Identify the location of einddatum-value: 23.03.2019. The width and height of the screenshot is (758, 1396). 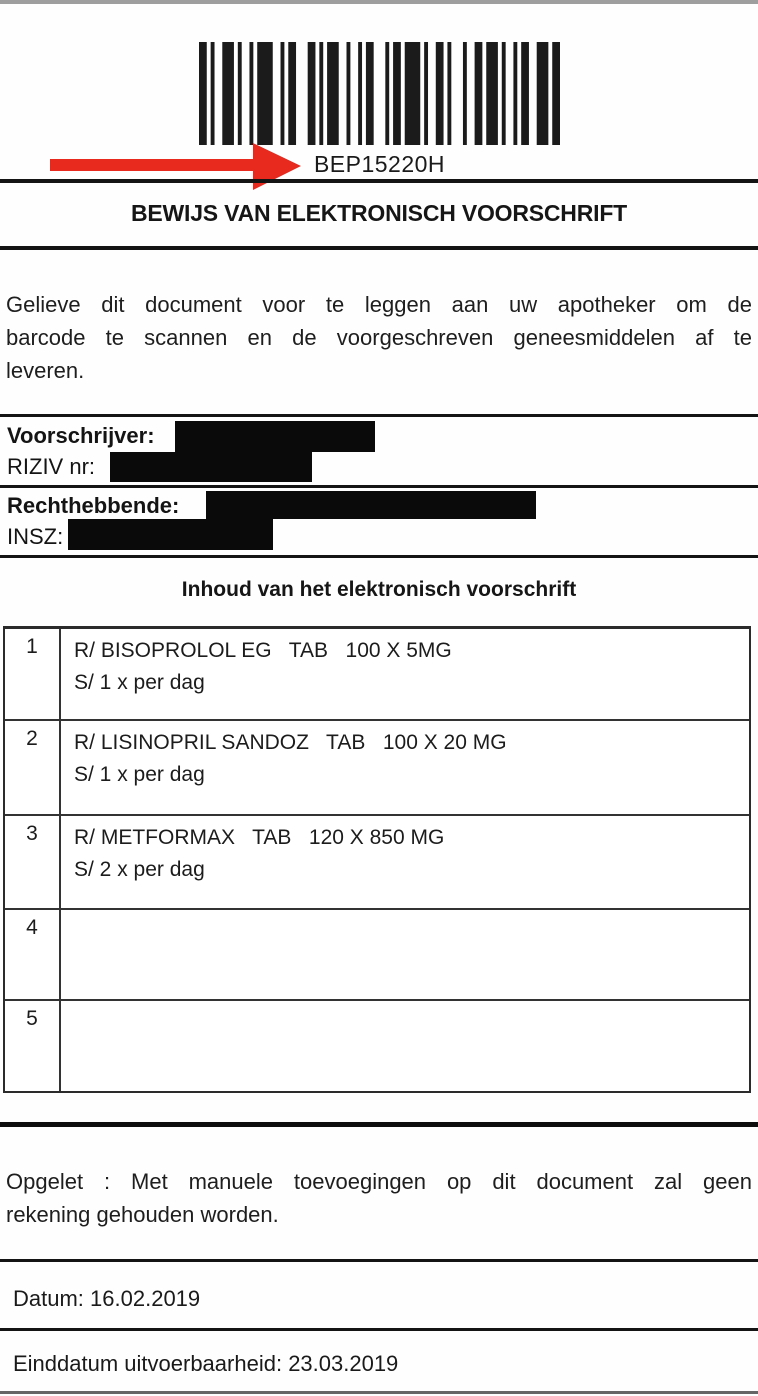
(343, 1363).